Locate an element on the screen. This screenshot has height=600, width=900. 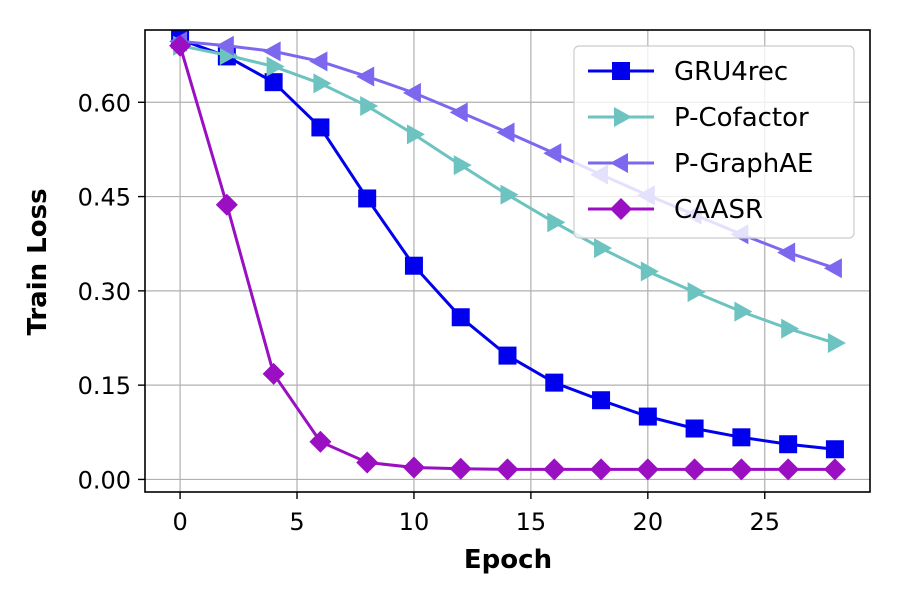
y-tick-label: 0.60 is located at coordinates (104, 103).